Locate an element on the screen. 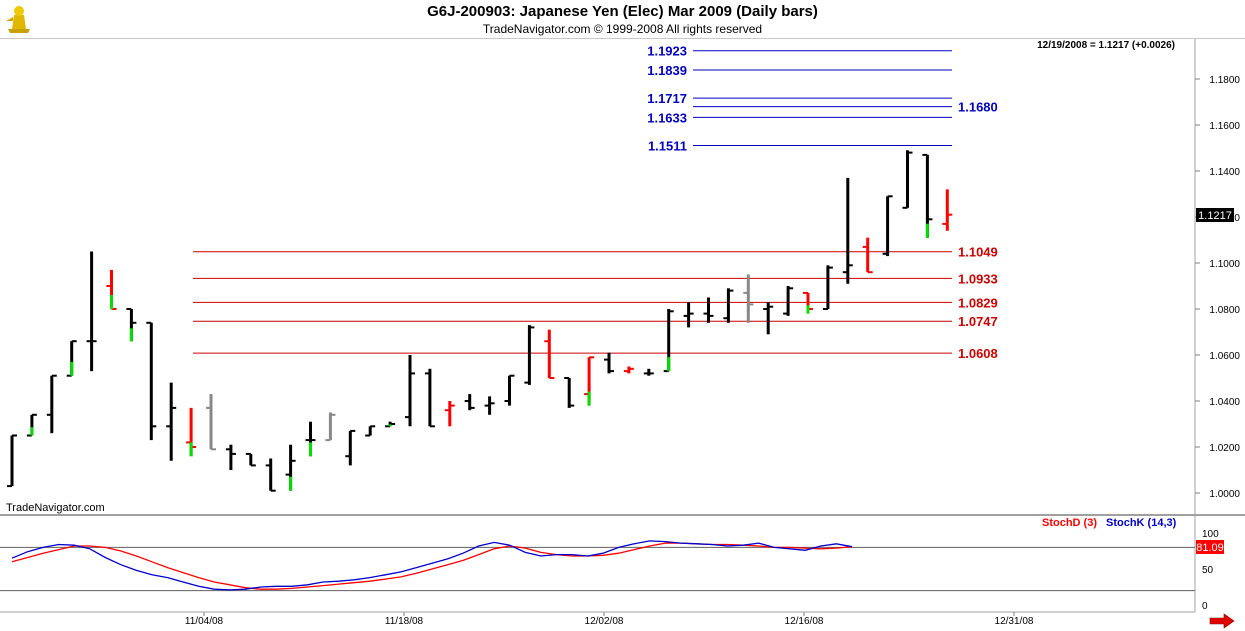 This screenshot has width=1245, height=631. price-tick-label: 1.0200 is located at coordinates (1224, 448).